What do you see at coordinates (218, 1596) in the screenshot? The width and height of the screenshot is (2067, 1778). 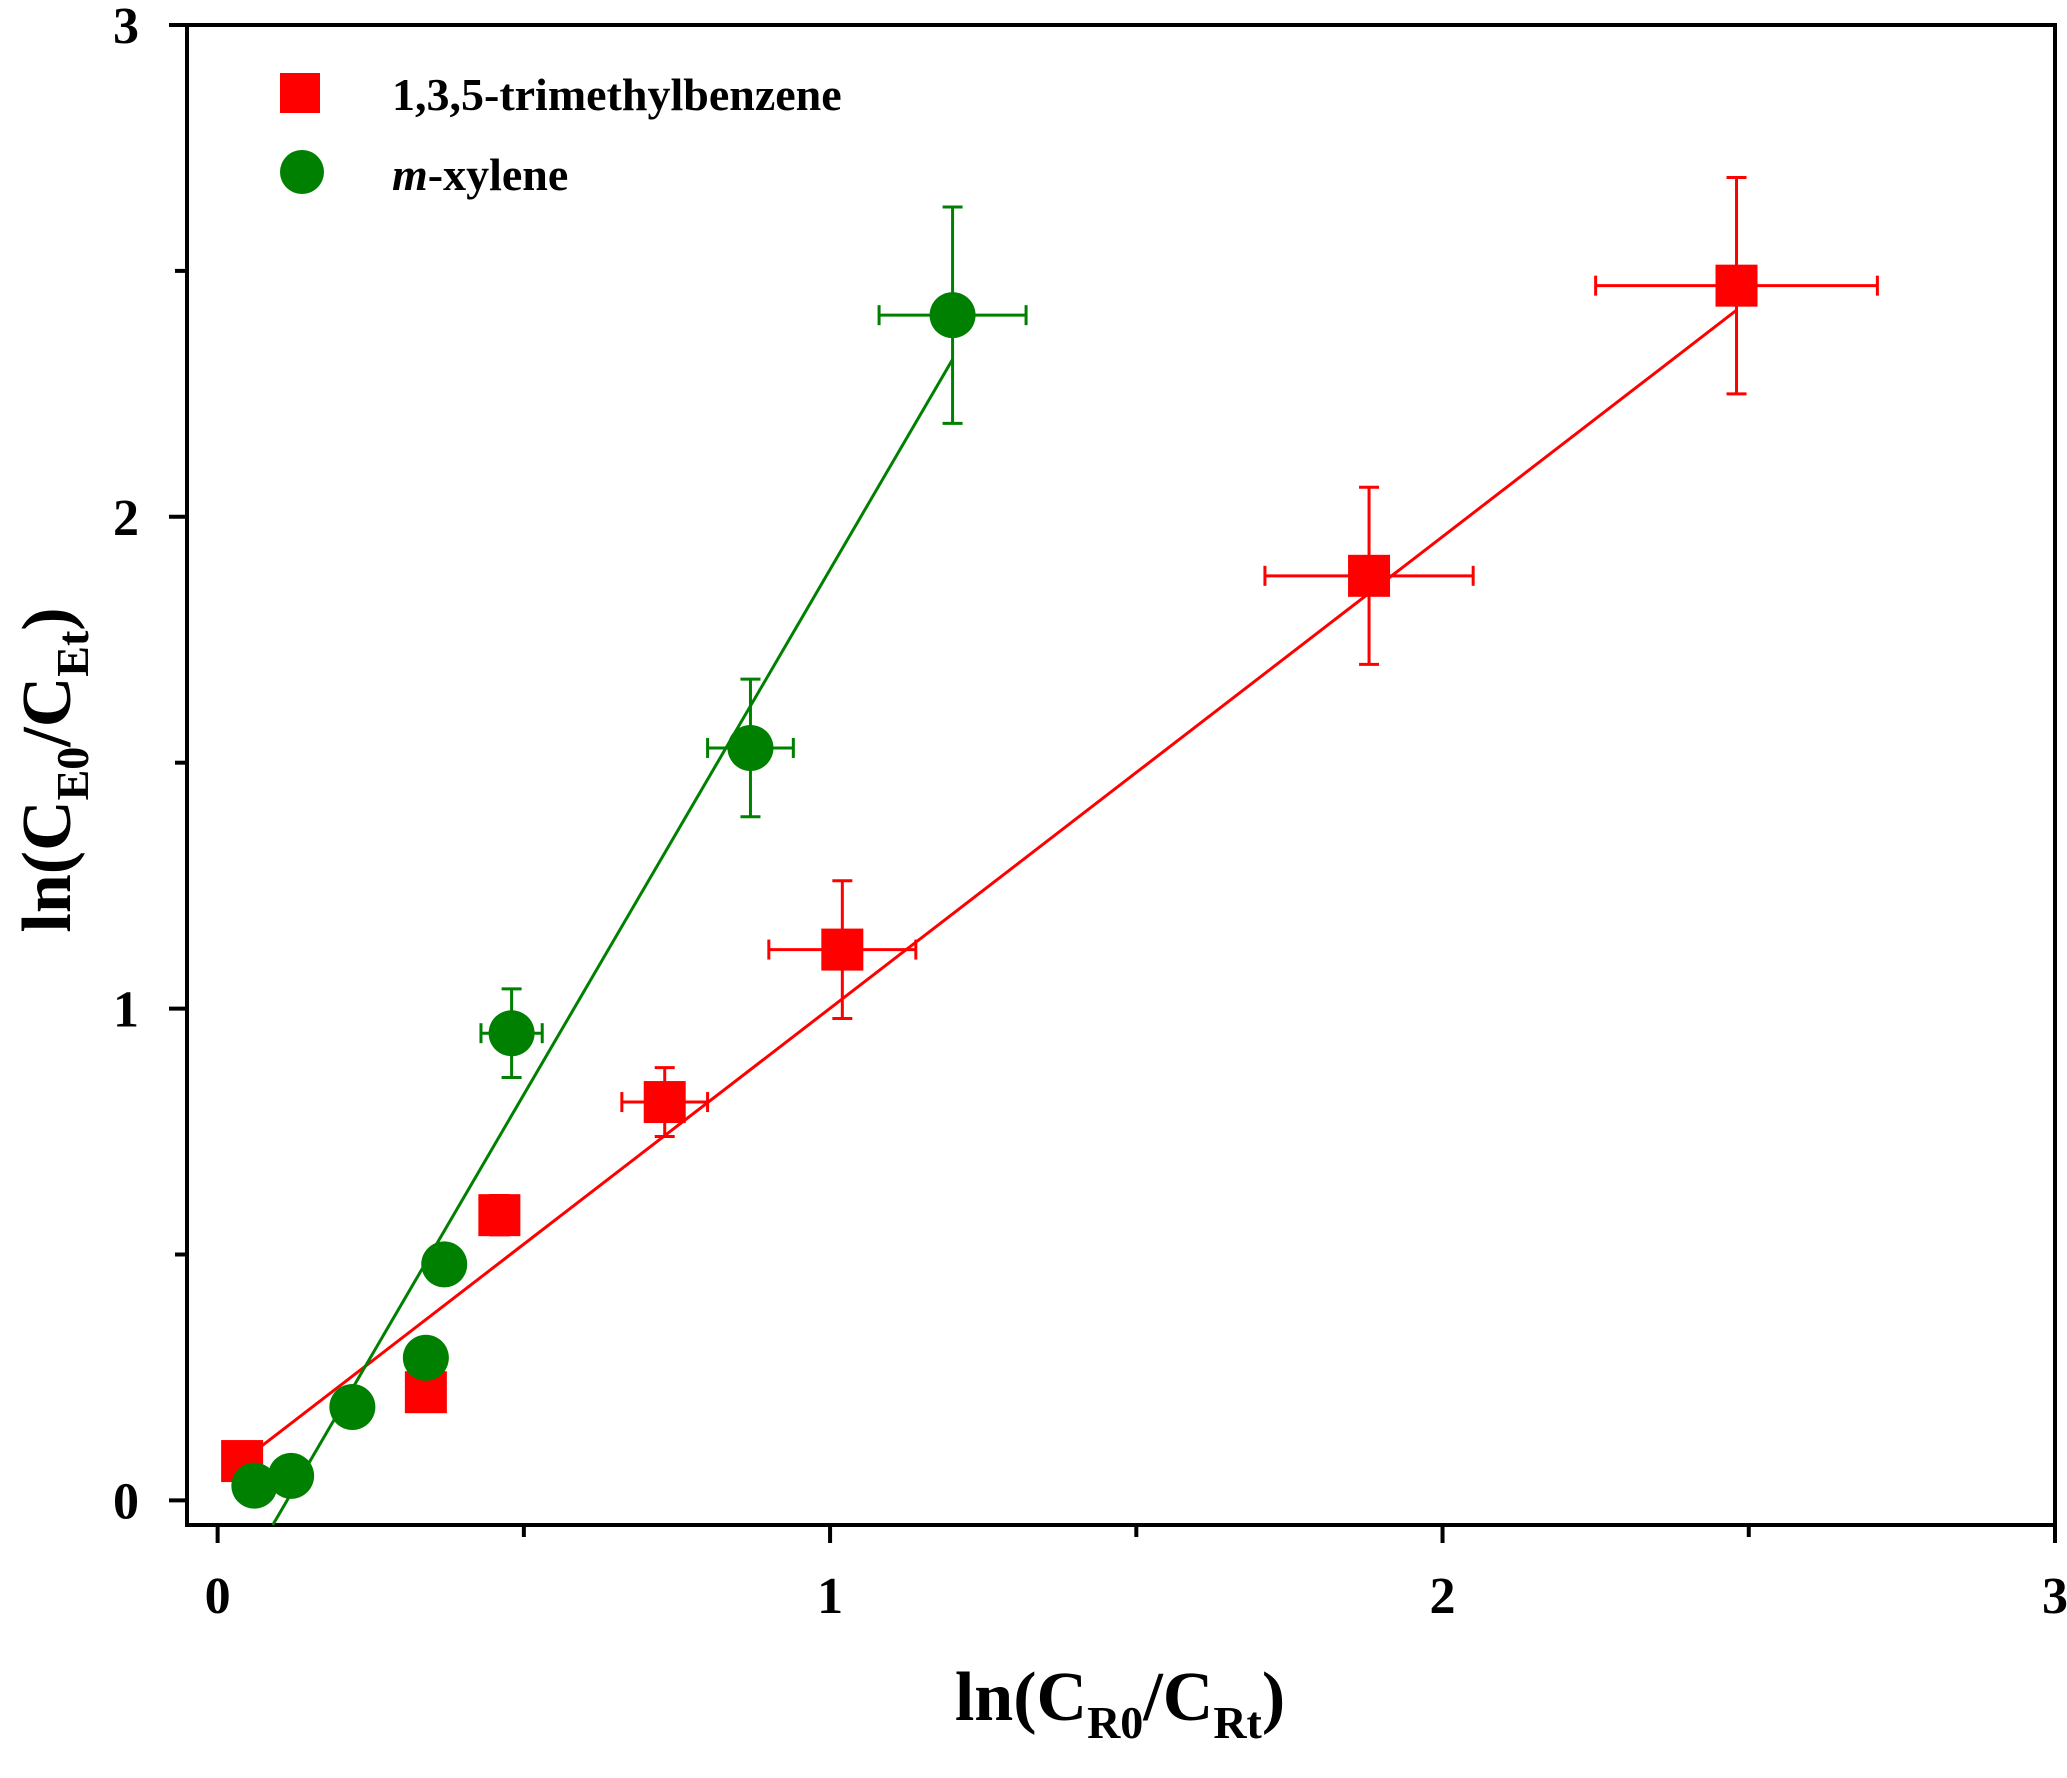 I see `x-tick-label: 0` at bounding box center [218, 1596].